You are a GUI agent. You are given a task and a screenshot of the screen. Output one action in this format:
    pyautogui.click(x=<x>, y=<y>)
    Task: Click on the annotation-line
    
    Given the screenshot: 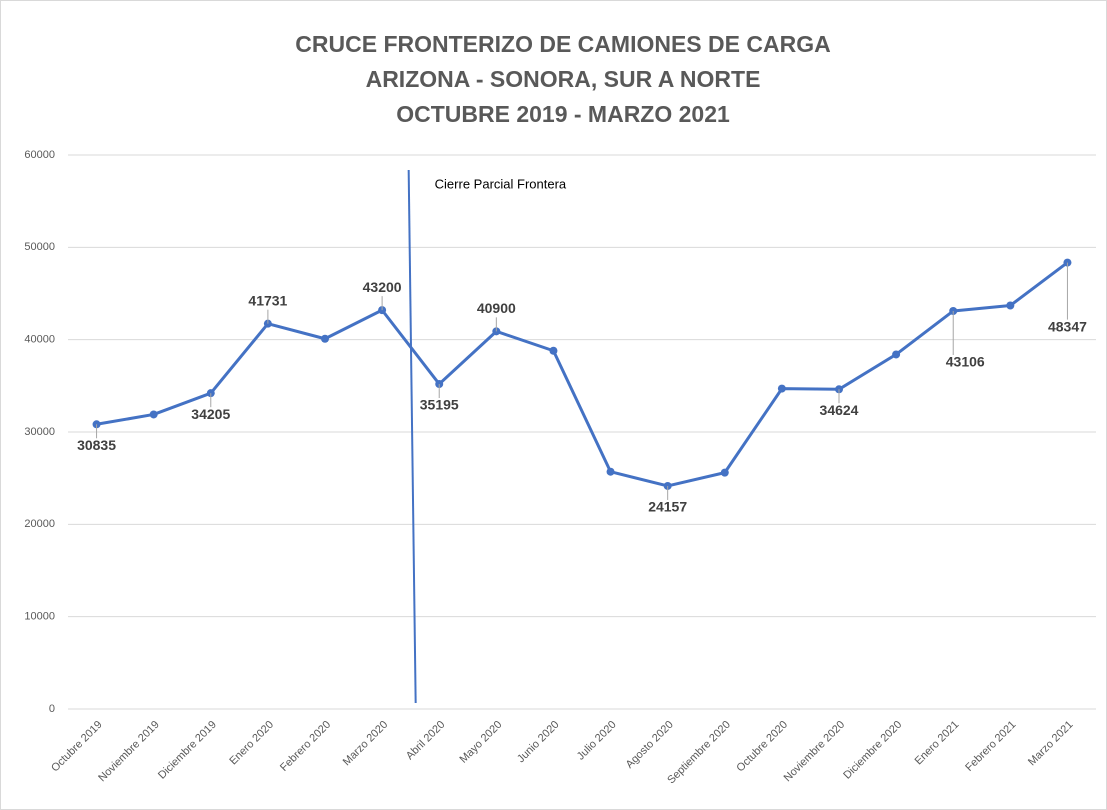 What is the action you would take?
    pyautogui.click(x=412, y=436)
    